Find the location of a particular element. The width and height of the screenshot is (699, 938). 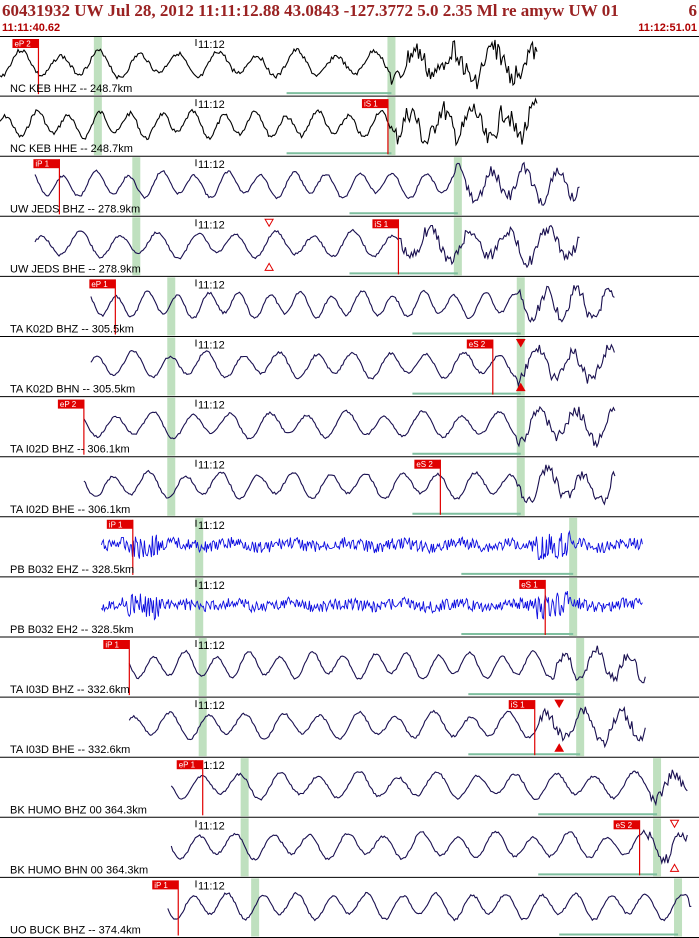

trace-panel: 11:12 iP 1 PB B032 EHZ -- 328.5km is located at coordinates (349, 547).